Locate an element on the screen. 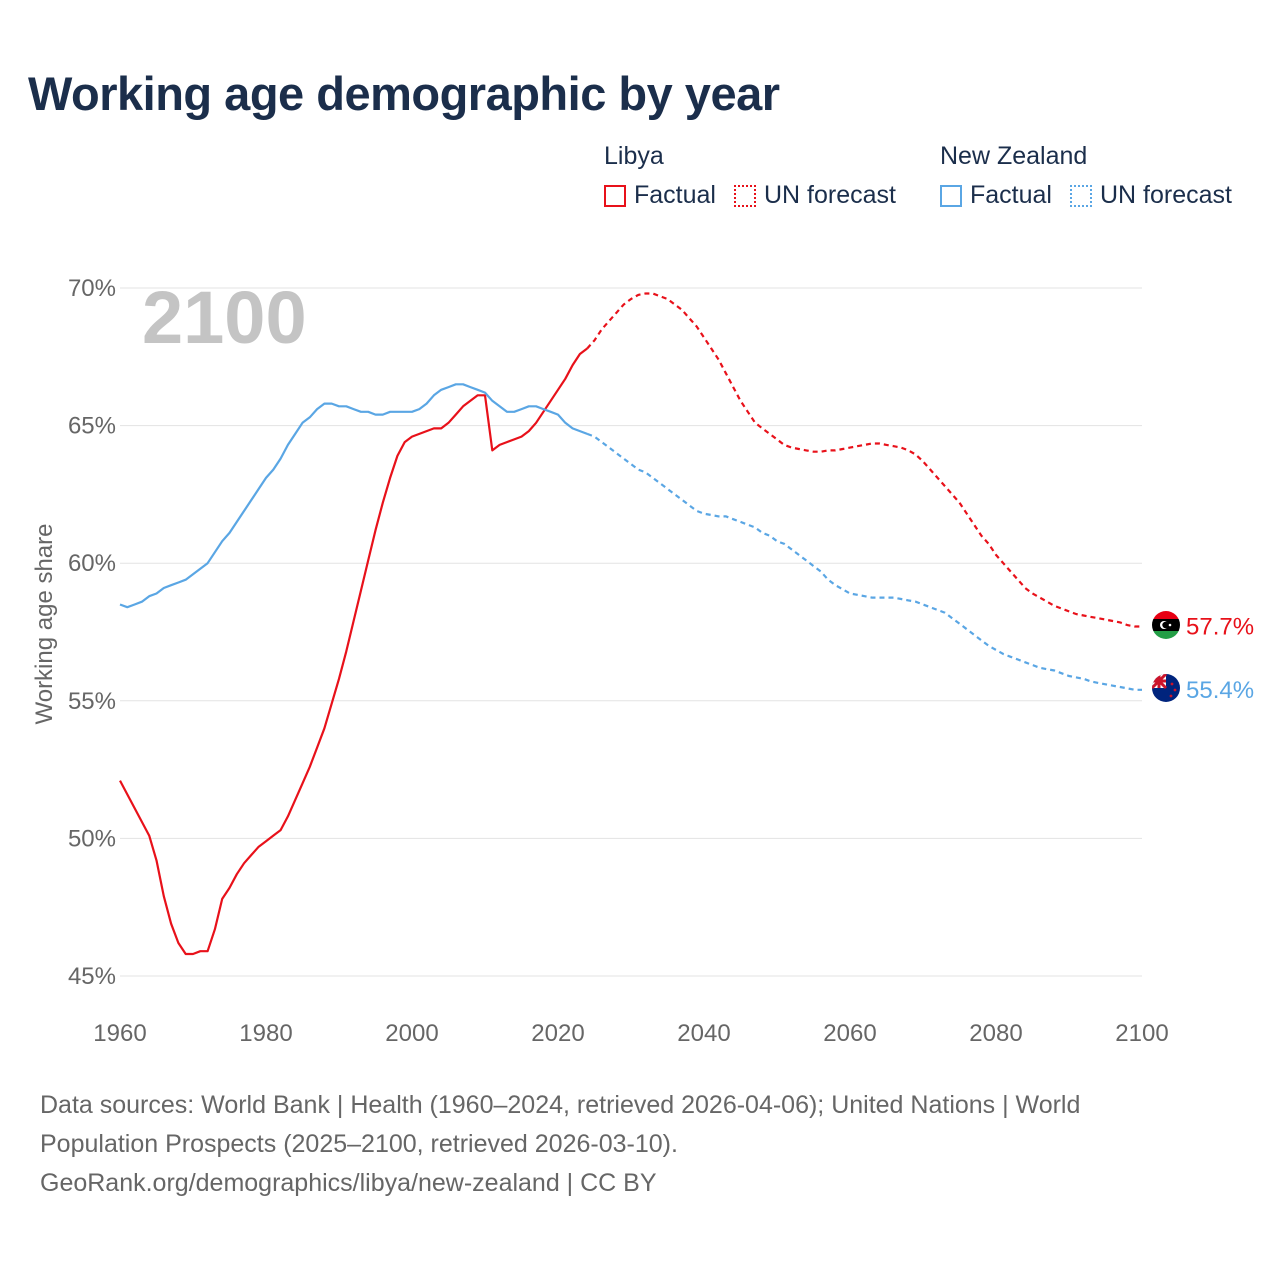 The image size is (1280, 1280). y-tick-label: 60% is located at coordinates (92, 563).